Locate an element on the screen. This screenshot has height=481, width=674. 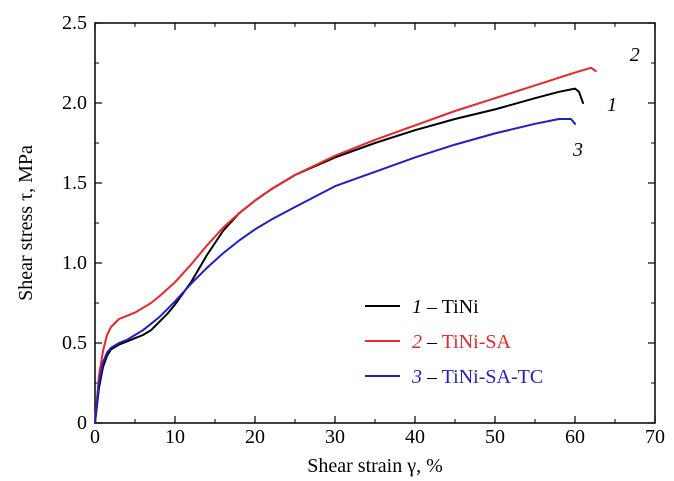
y-tick-label: 1.5 is located at coordinates (74, 183).